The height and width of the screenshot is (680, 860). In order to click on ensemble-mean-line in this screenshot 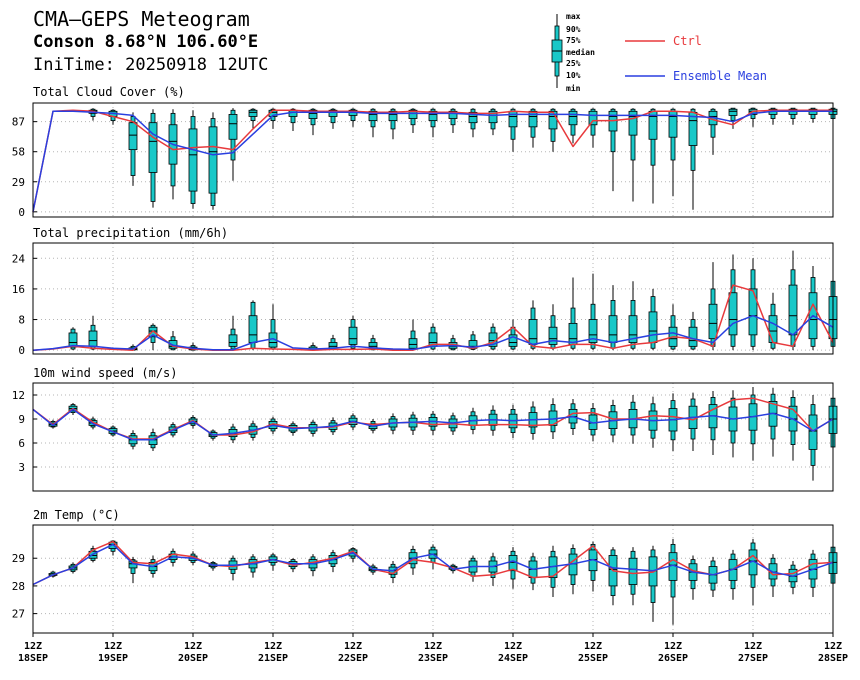, I will do `click(432, 161)`.